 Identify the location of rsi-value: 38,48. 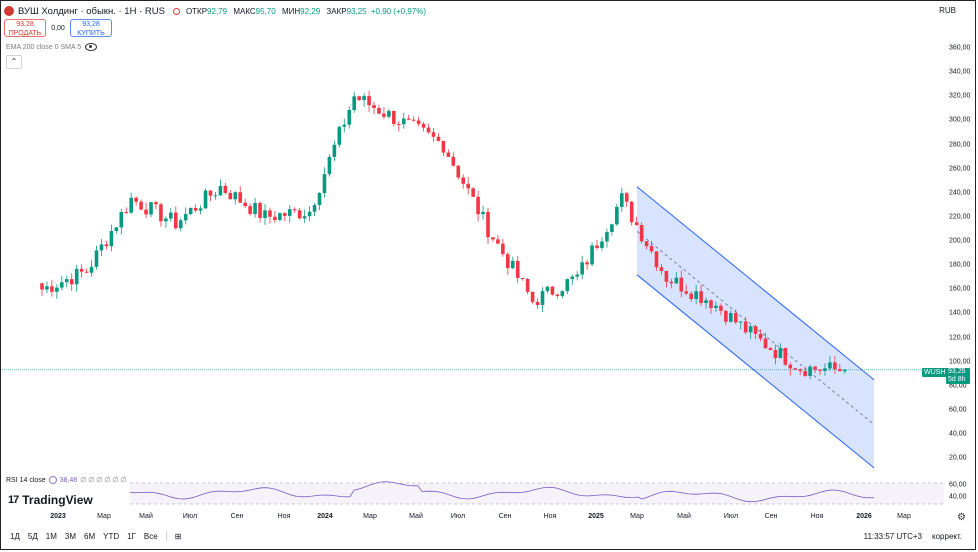
(68, 480).